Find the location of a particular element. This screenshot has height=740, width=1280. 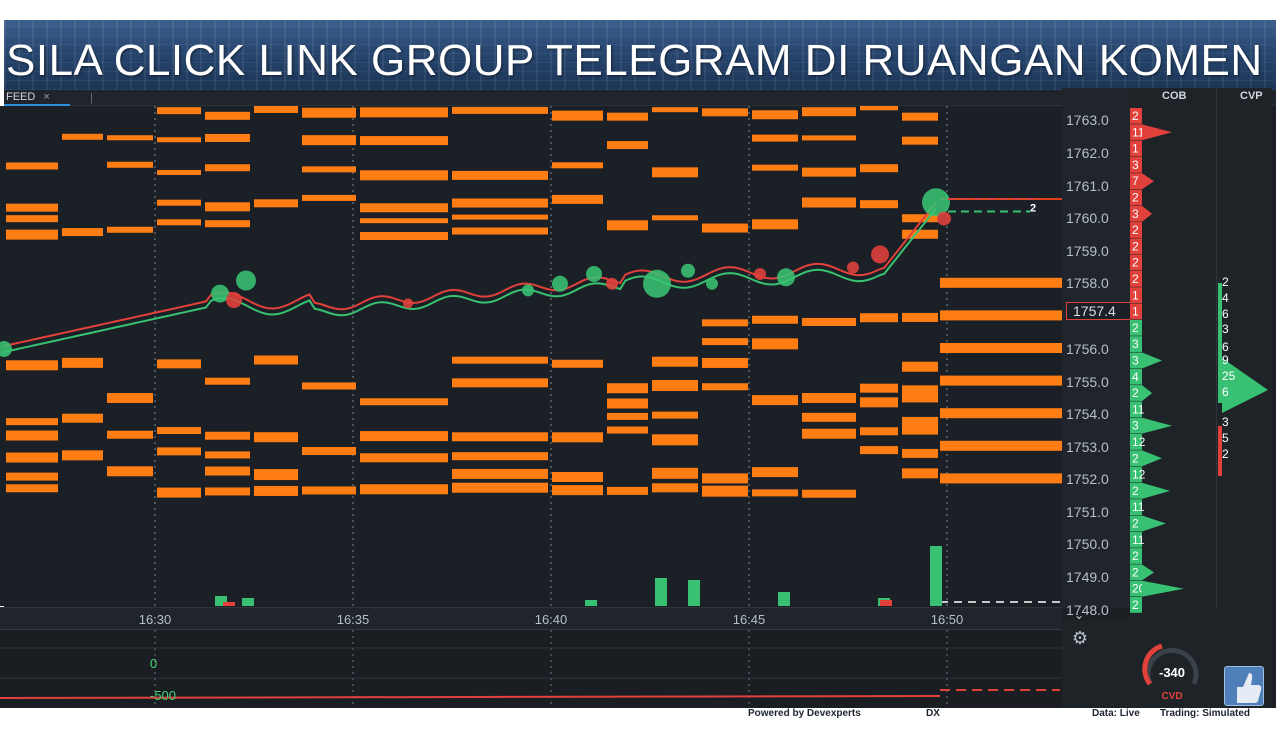

marker-qty: 2 is located at coordinates (1033, 209).